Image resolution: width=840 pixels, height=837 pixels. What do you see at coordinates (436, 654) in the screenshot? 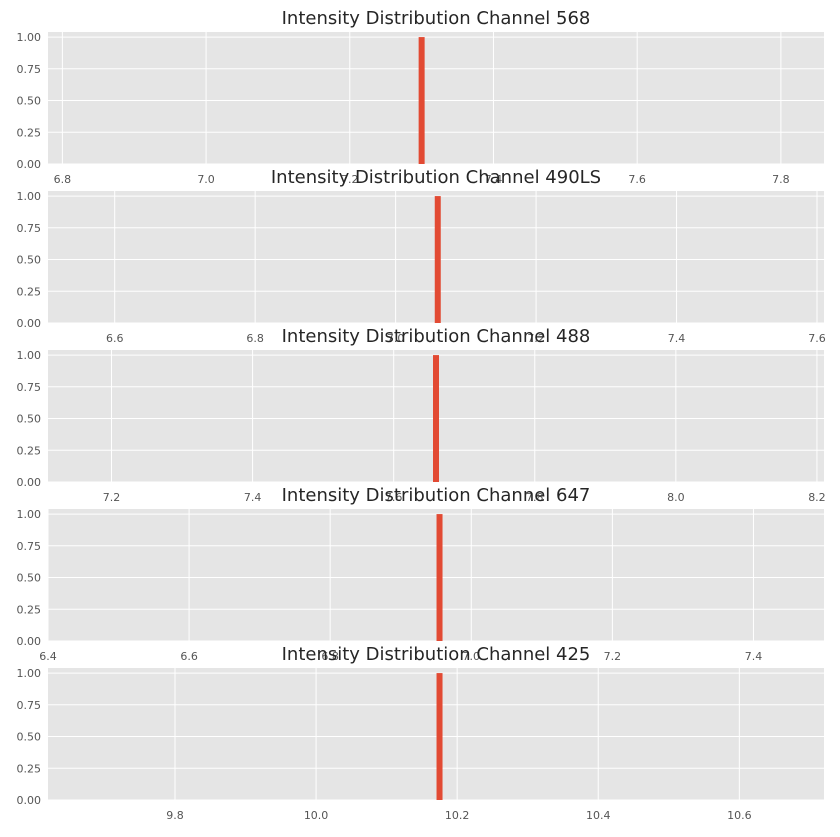
I see `chart-title: Intensity Distribution Channel 425` at bounding box center [436, 654].